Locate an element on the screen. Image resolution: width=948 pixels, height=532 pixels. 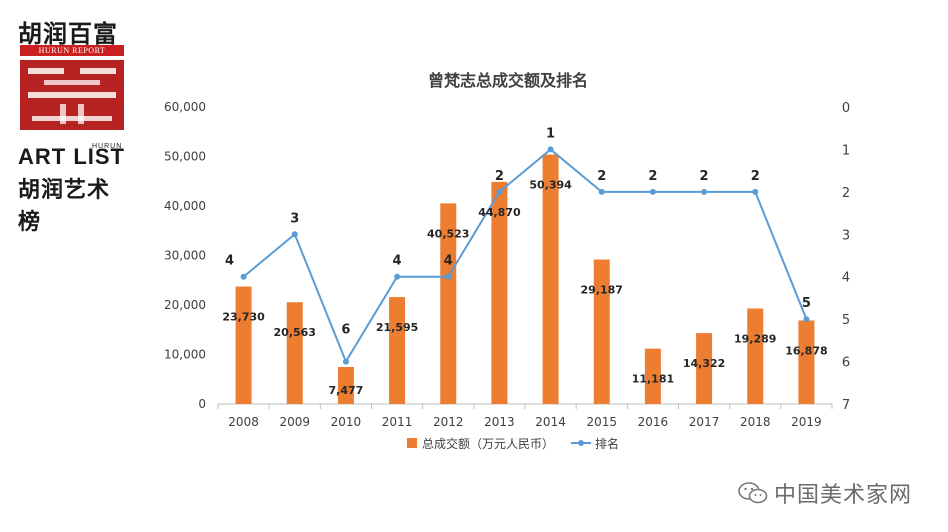
bar-2011 is located at coordinates (397, 350).